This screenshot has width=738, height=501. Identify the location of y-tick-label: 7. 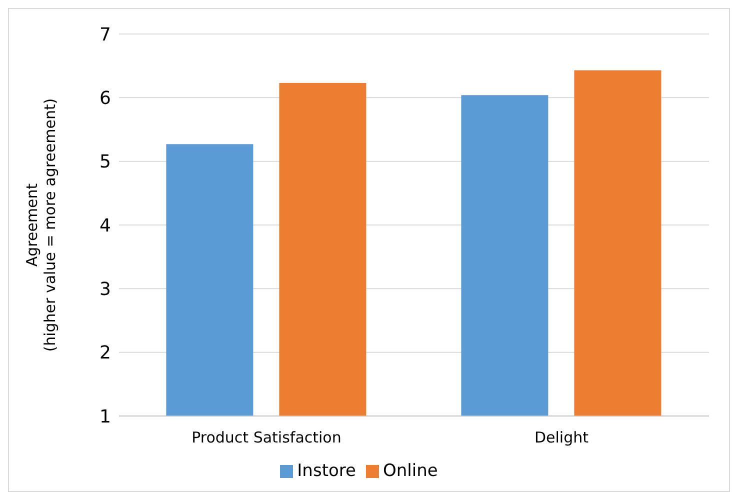
(105, 35).